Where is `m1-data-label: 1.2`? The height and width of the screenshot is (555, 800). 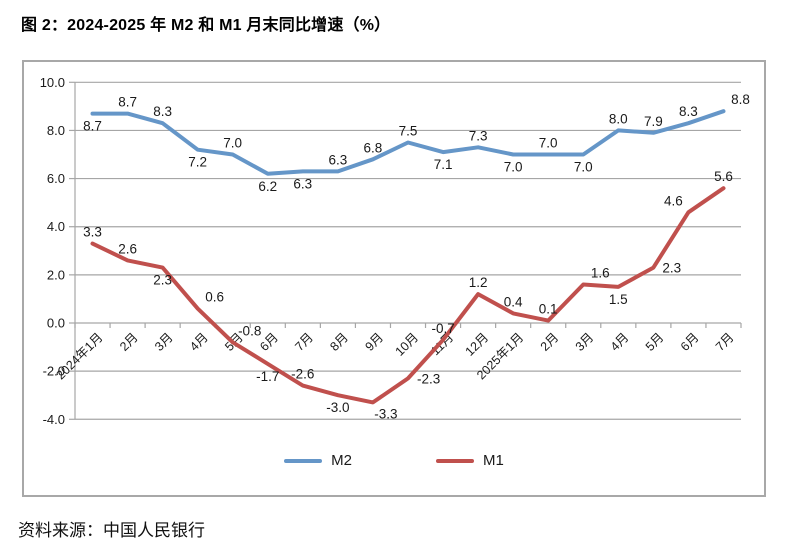 m1-data-label: 1.2 is located at coordinates (478, 282).